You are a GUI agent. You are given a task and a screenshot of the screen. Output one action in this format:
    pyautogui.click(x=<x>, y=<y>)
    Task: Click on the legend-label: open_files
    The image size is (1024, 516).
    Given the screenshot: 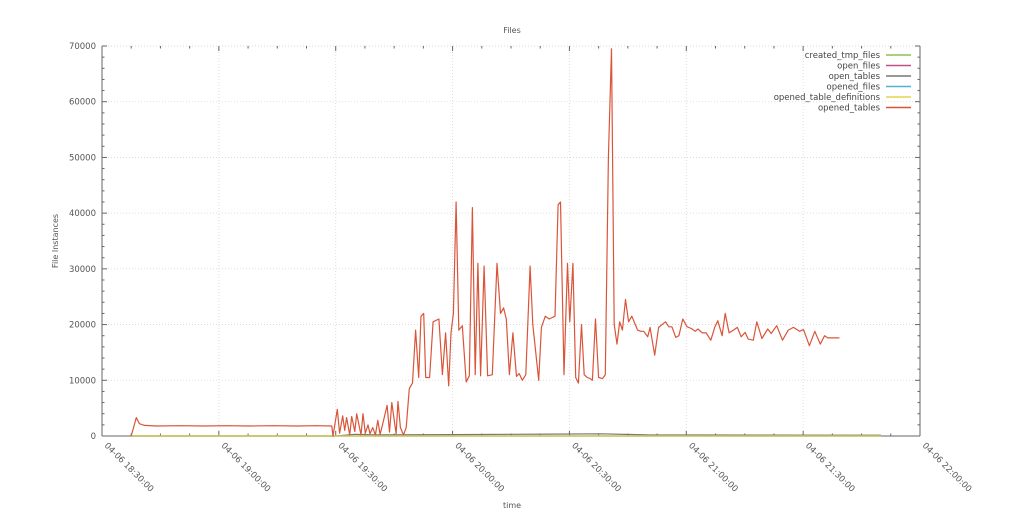 What is the action you would take?
    pyautogui.click(x=858, y=67)
    